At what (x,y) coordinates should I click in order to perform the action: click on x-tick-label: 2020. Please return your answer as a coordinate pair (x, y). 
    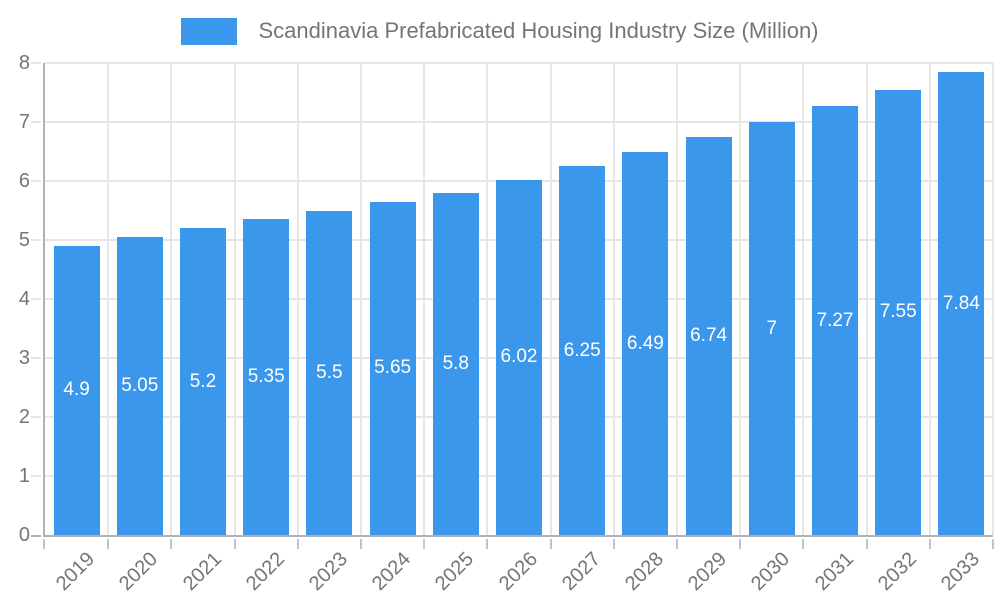
    Looking at the image, I should click on (139, 572).